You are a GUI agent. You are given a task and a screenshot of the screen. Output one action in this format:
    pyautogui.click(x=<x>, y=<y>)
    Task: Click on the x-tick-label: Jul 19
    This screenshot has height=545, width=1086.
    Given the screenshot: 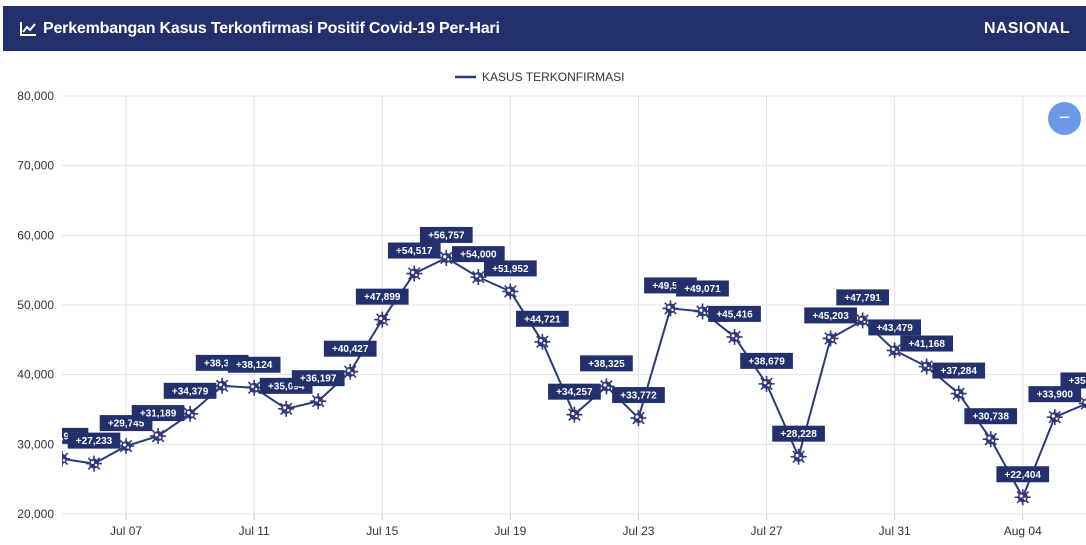 What is the action you would take?
    pyautogui.click(x=510, y=531)
    